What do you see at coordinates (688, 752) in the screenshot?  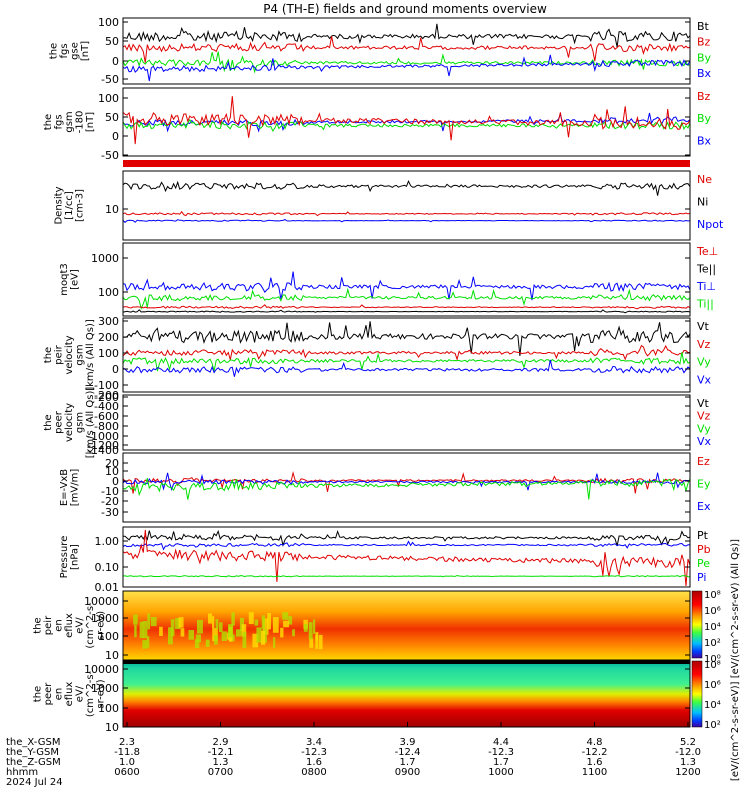 I see `footer-value: -12.0` at bounding box center [688, 752].